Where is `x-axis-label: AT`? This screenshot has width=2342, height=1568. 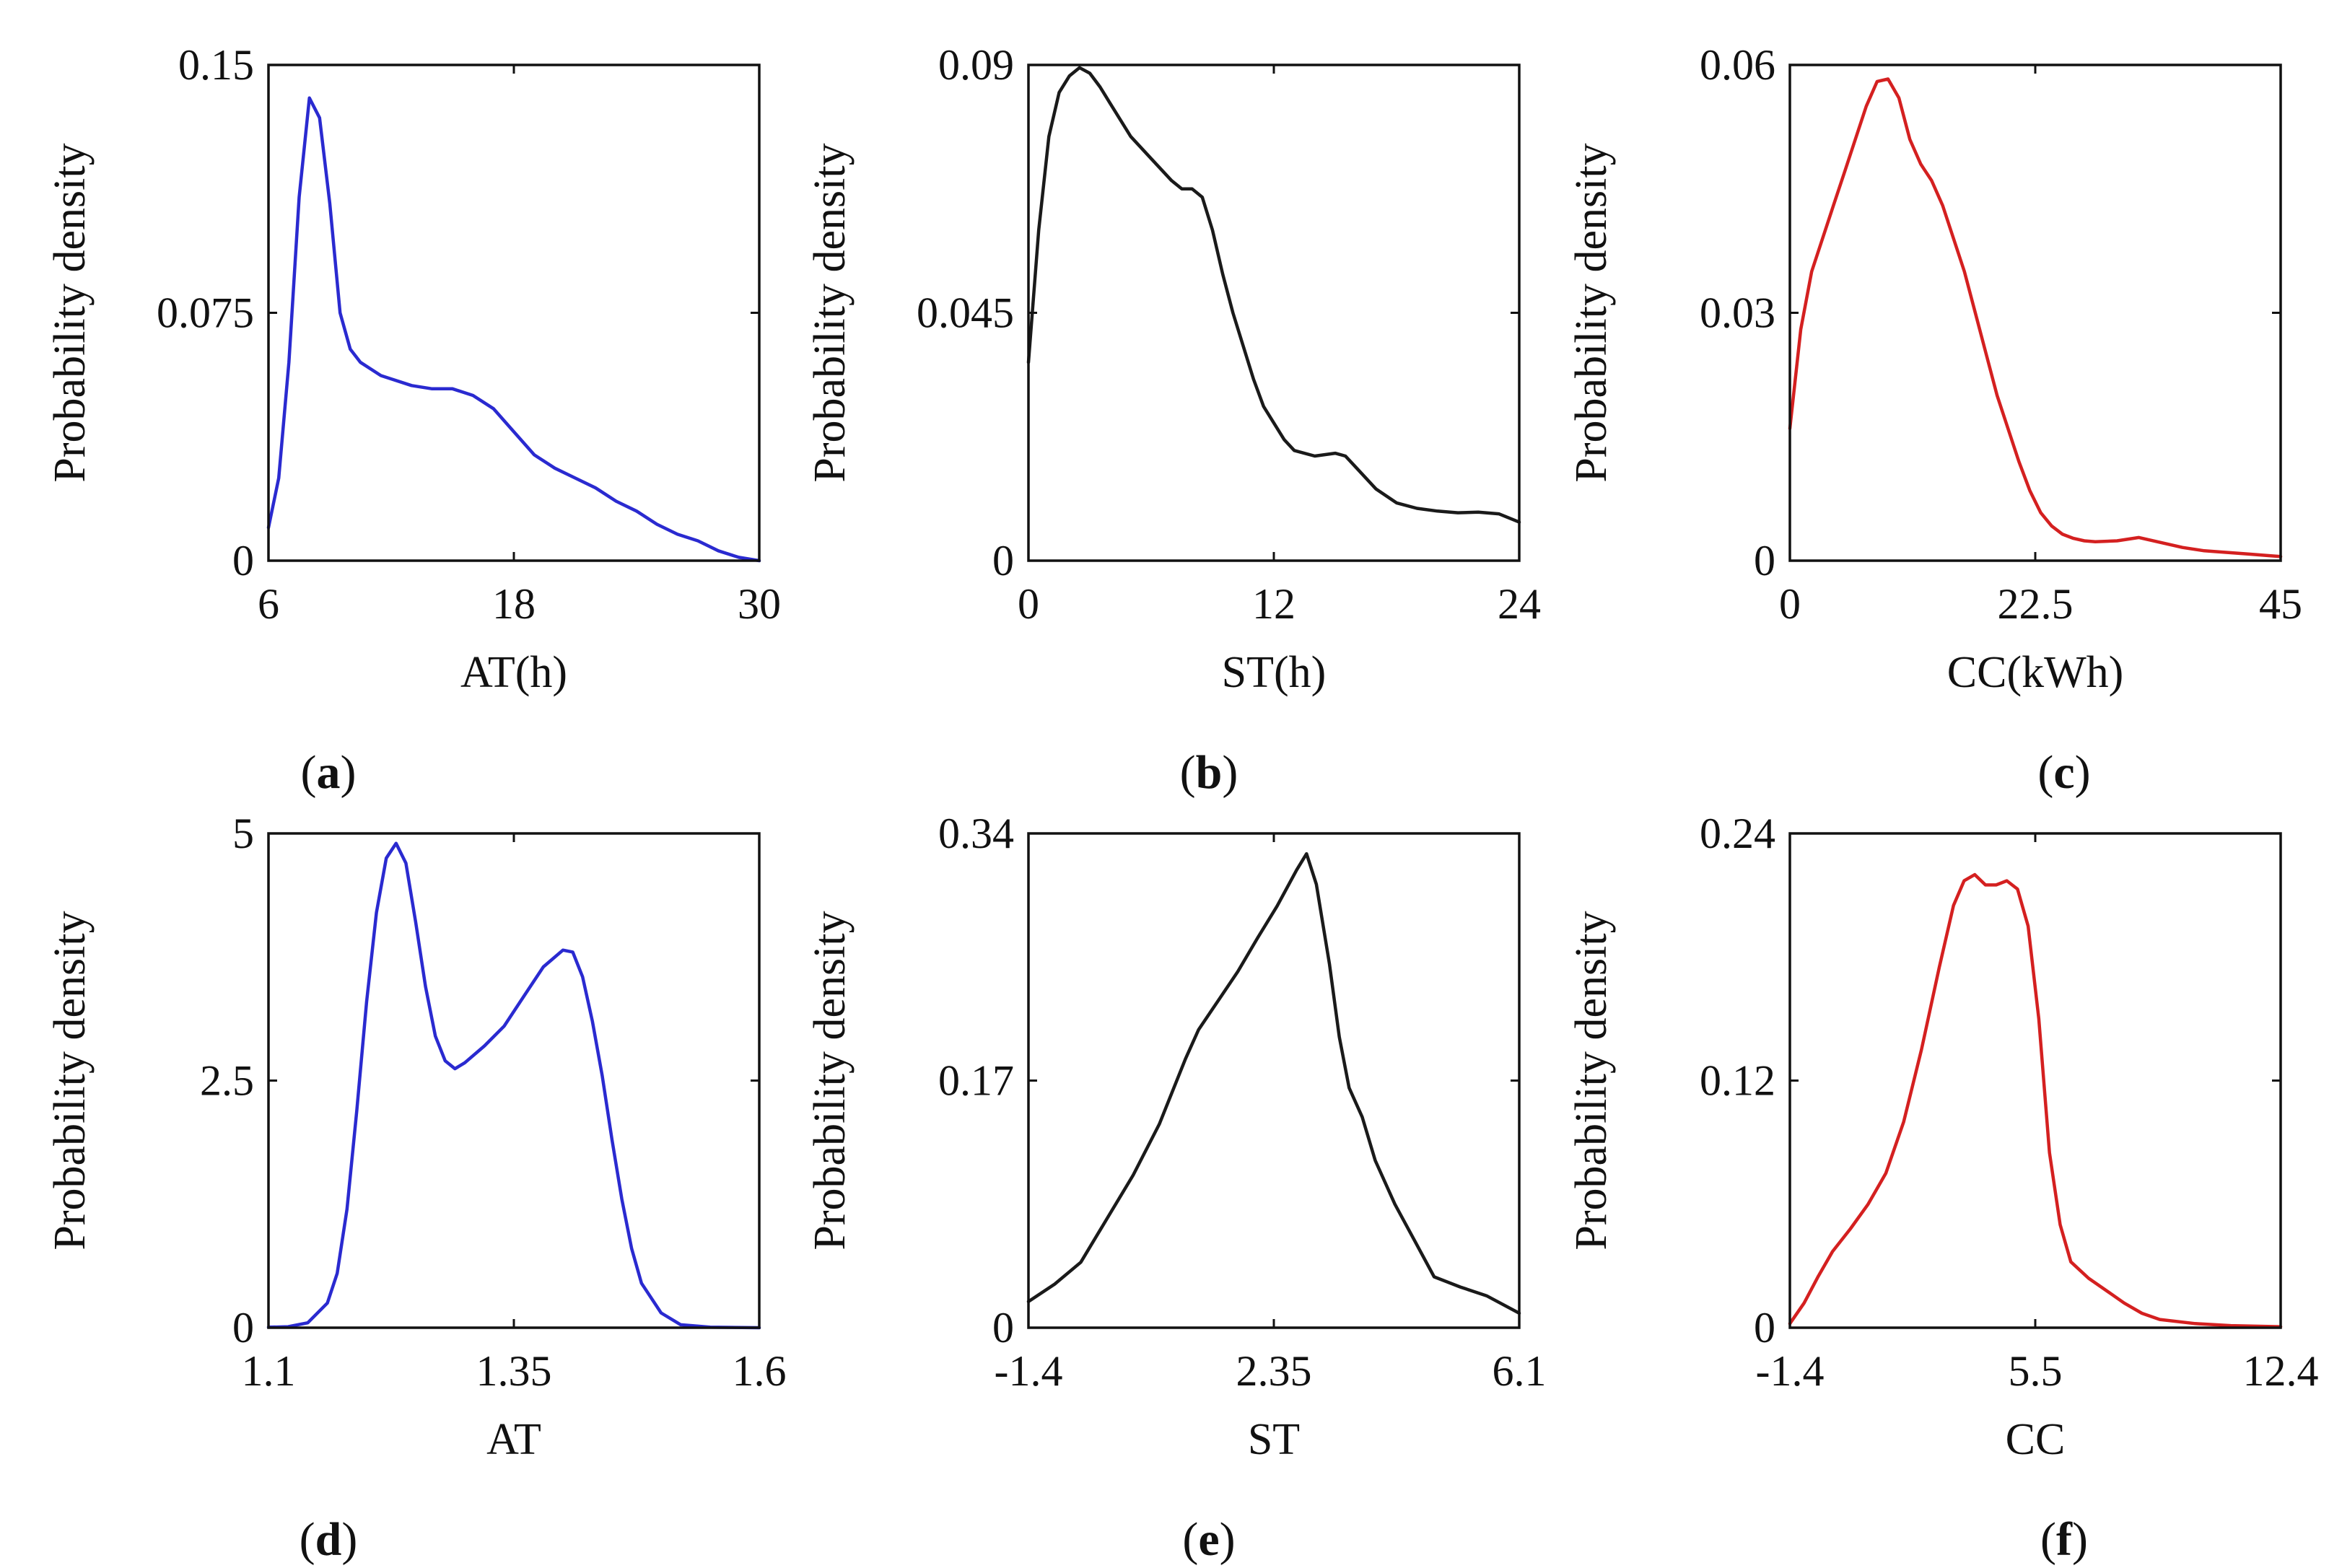 x-axis-label: AT is located at coordinates (513, 1439).